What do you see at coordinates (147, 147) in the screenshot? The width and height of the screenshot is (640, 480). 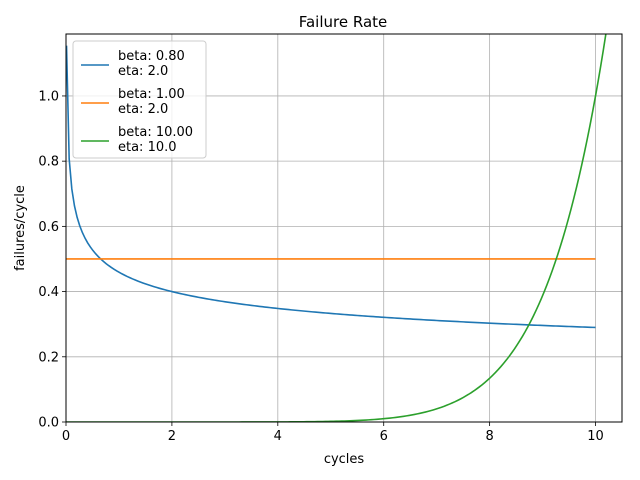 I see `legend-label-2: eta: 10.0` at bounding box center [147, 147].